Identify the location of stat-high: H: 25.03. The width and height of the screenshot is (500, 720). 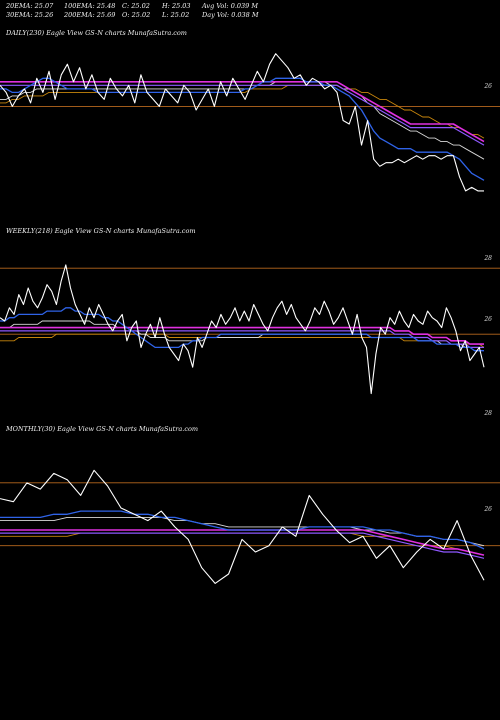
(176, 6).